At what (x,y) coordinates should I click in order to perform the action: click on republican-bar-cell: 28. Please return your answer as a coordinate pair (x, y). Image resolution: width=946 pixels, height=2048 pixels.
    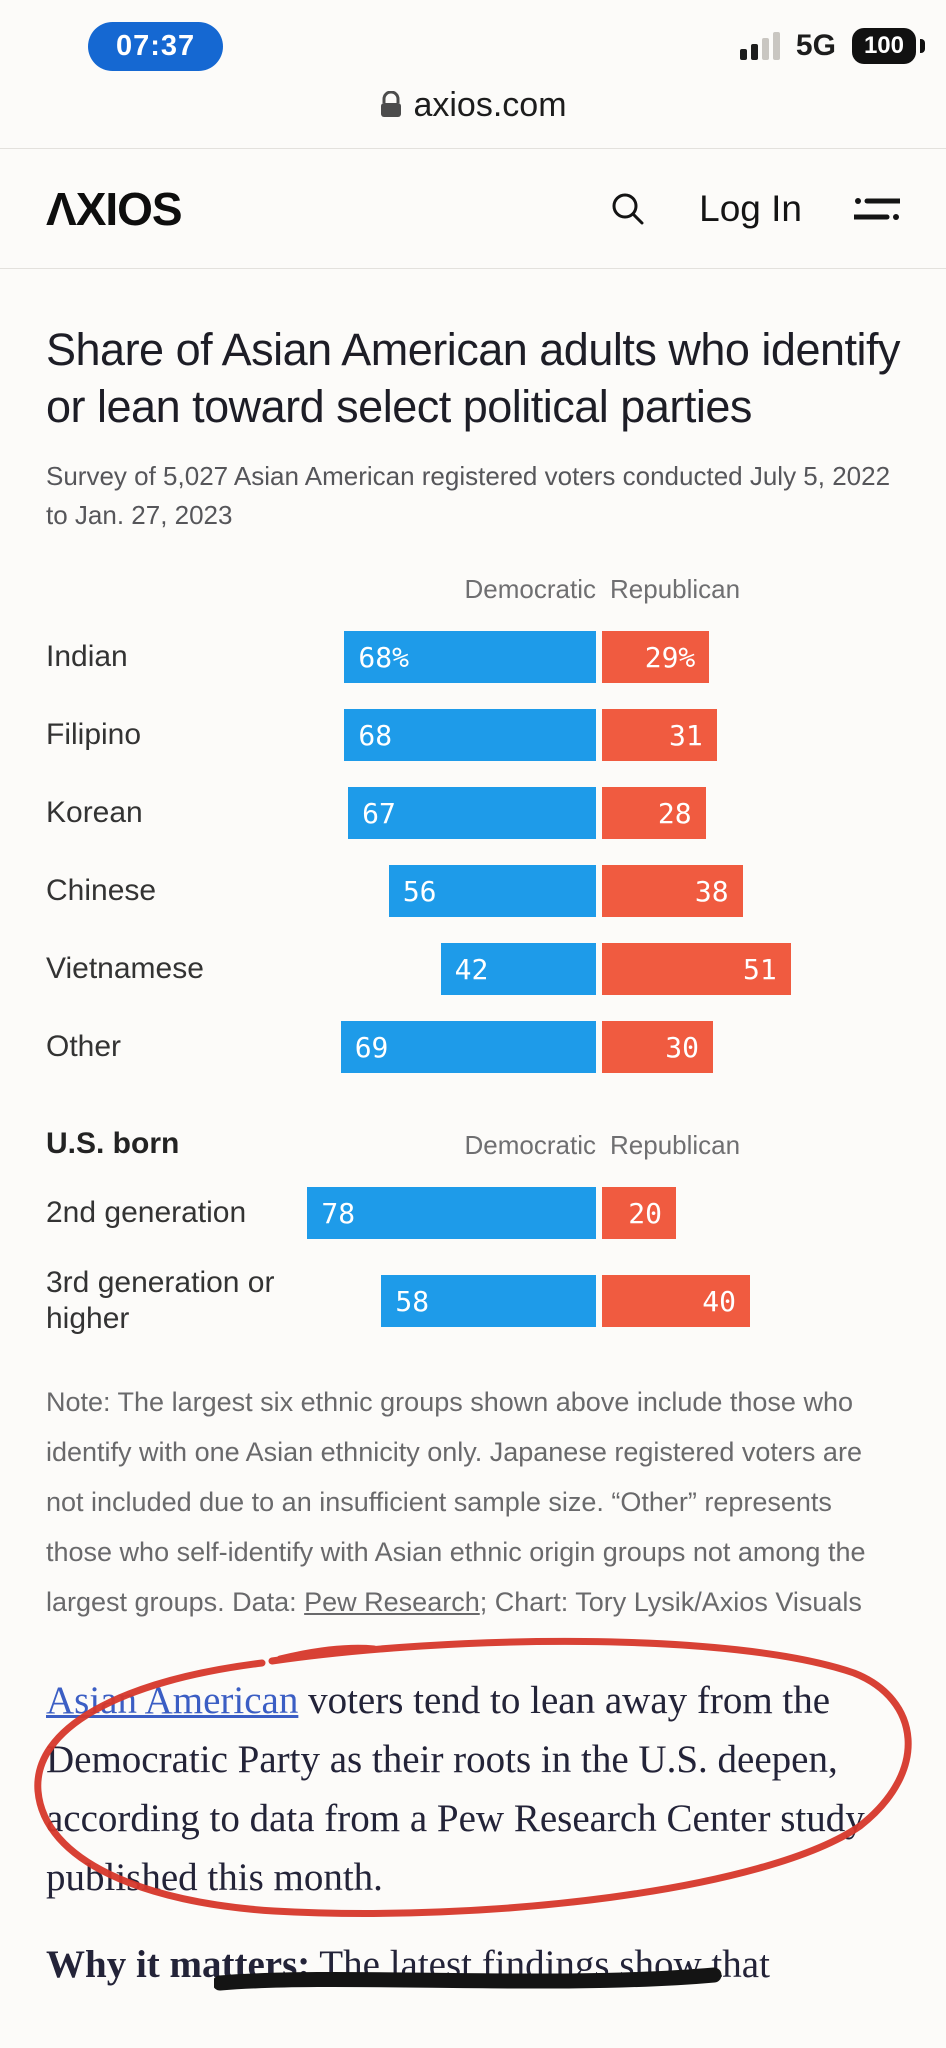
    Looking at the image, I should click on (751, 813).